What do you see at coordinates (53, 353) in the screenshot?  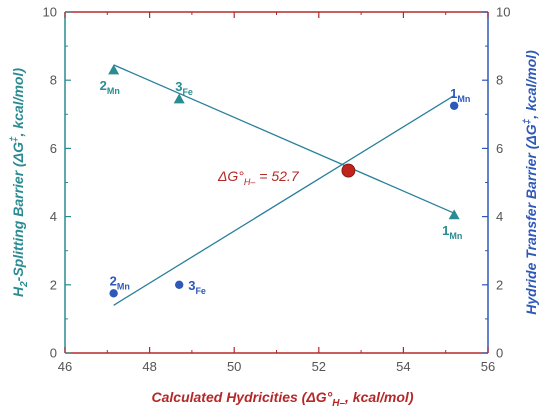 I see `left-y-tick-label: 0` at bounding box center [53, 353].